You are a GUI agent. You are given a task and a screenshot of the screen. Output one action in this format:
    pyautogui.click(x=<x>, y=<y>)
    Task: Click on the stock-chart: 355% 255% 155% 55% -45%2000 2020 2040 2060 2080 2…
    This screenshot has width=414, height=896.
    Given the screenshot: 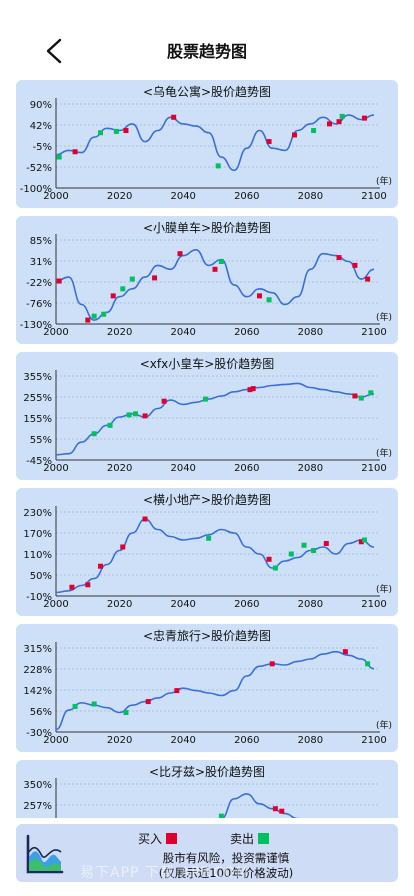 What is the action you would take?
    pyautogui.click(x=207, y=422)
    